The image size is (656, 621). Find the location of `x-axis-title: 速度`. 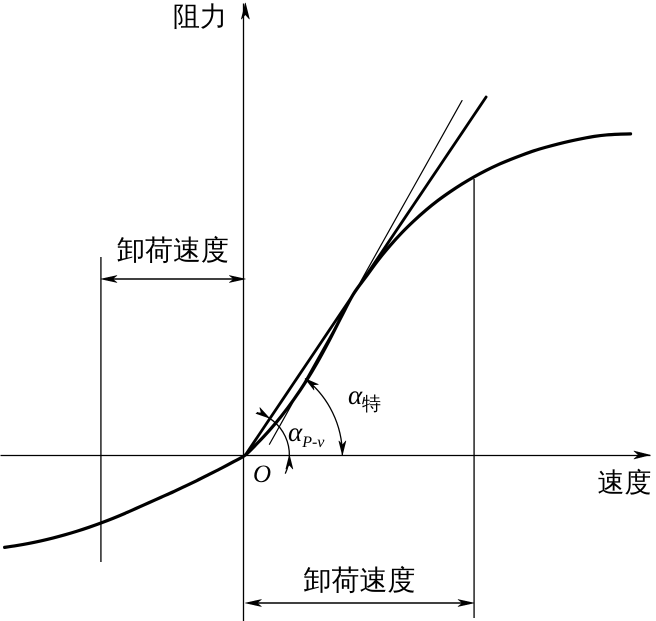

x-axis-title: 速度 is located at coordinates (625, 483).